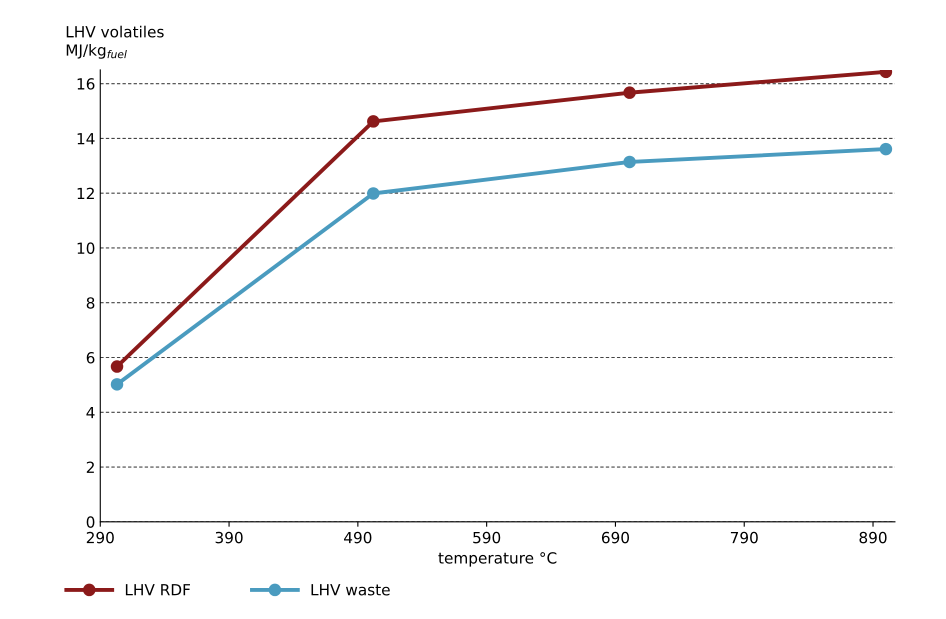 Image resolution: width=946 pixels, height=619 pixels. I want to click on y-tick-label: 4, so click(90, 412).